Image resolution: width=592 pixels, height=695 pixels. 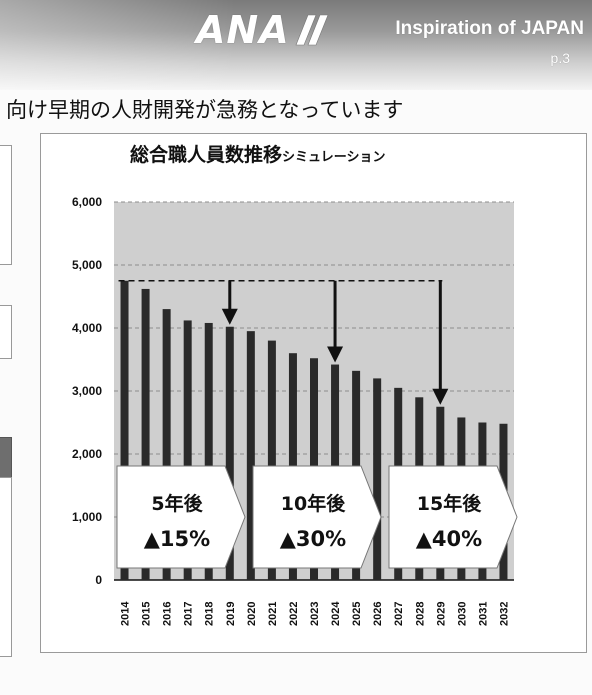 What do you see at coordinates (357, 614) in the screenshot?
I see `x-tick-label: 2025` at bounding box center [357, 614].